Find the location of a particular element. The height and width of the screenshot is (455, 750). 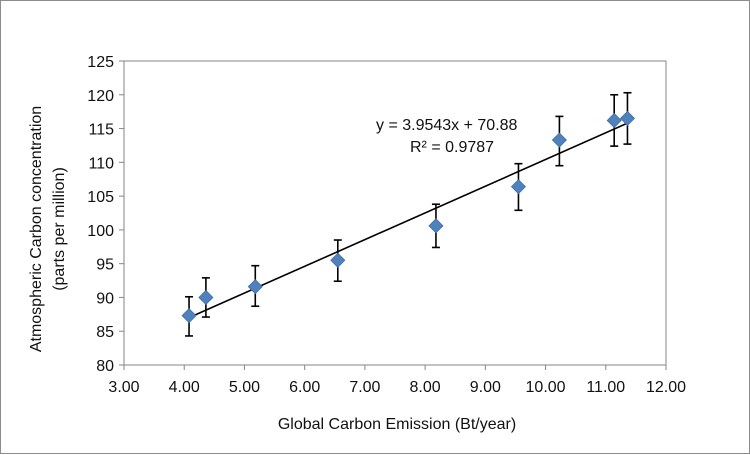

x-tick-label: 11.00 is located at coordinates (605, 387).